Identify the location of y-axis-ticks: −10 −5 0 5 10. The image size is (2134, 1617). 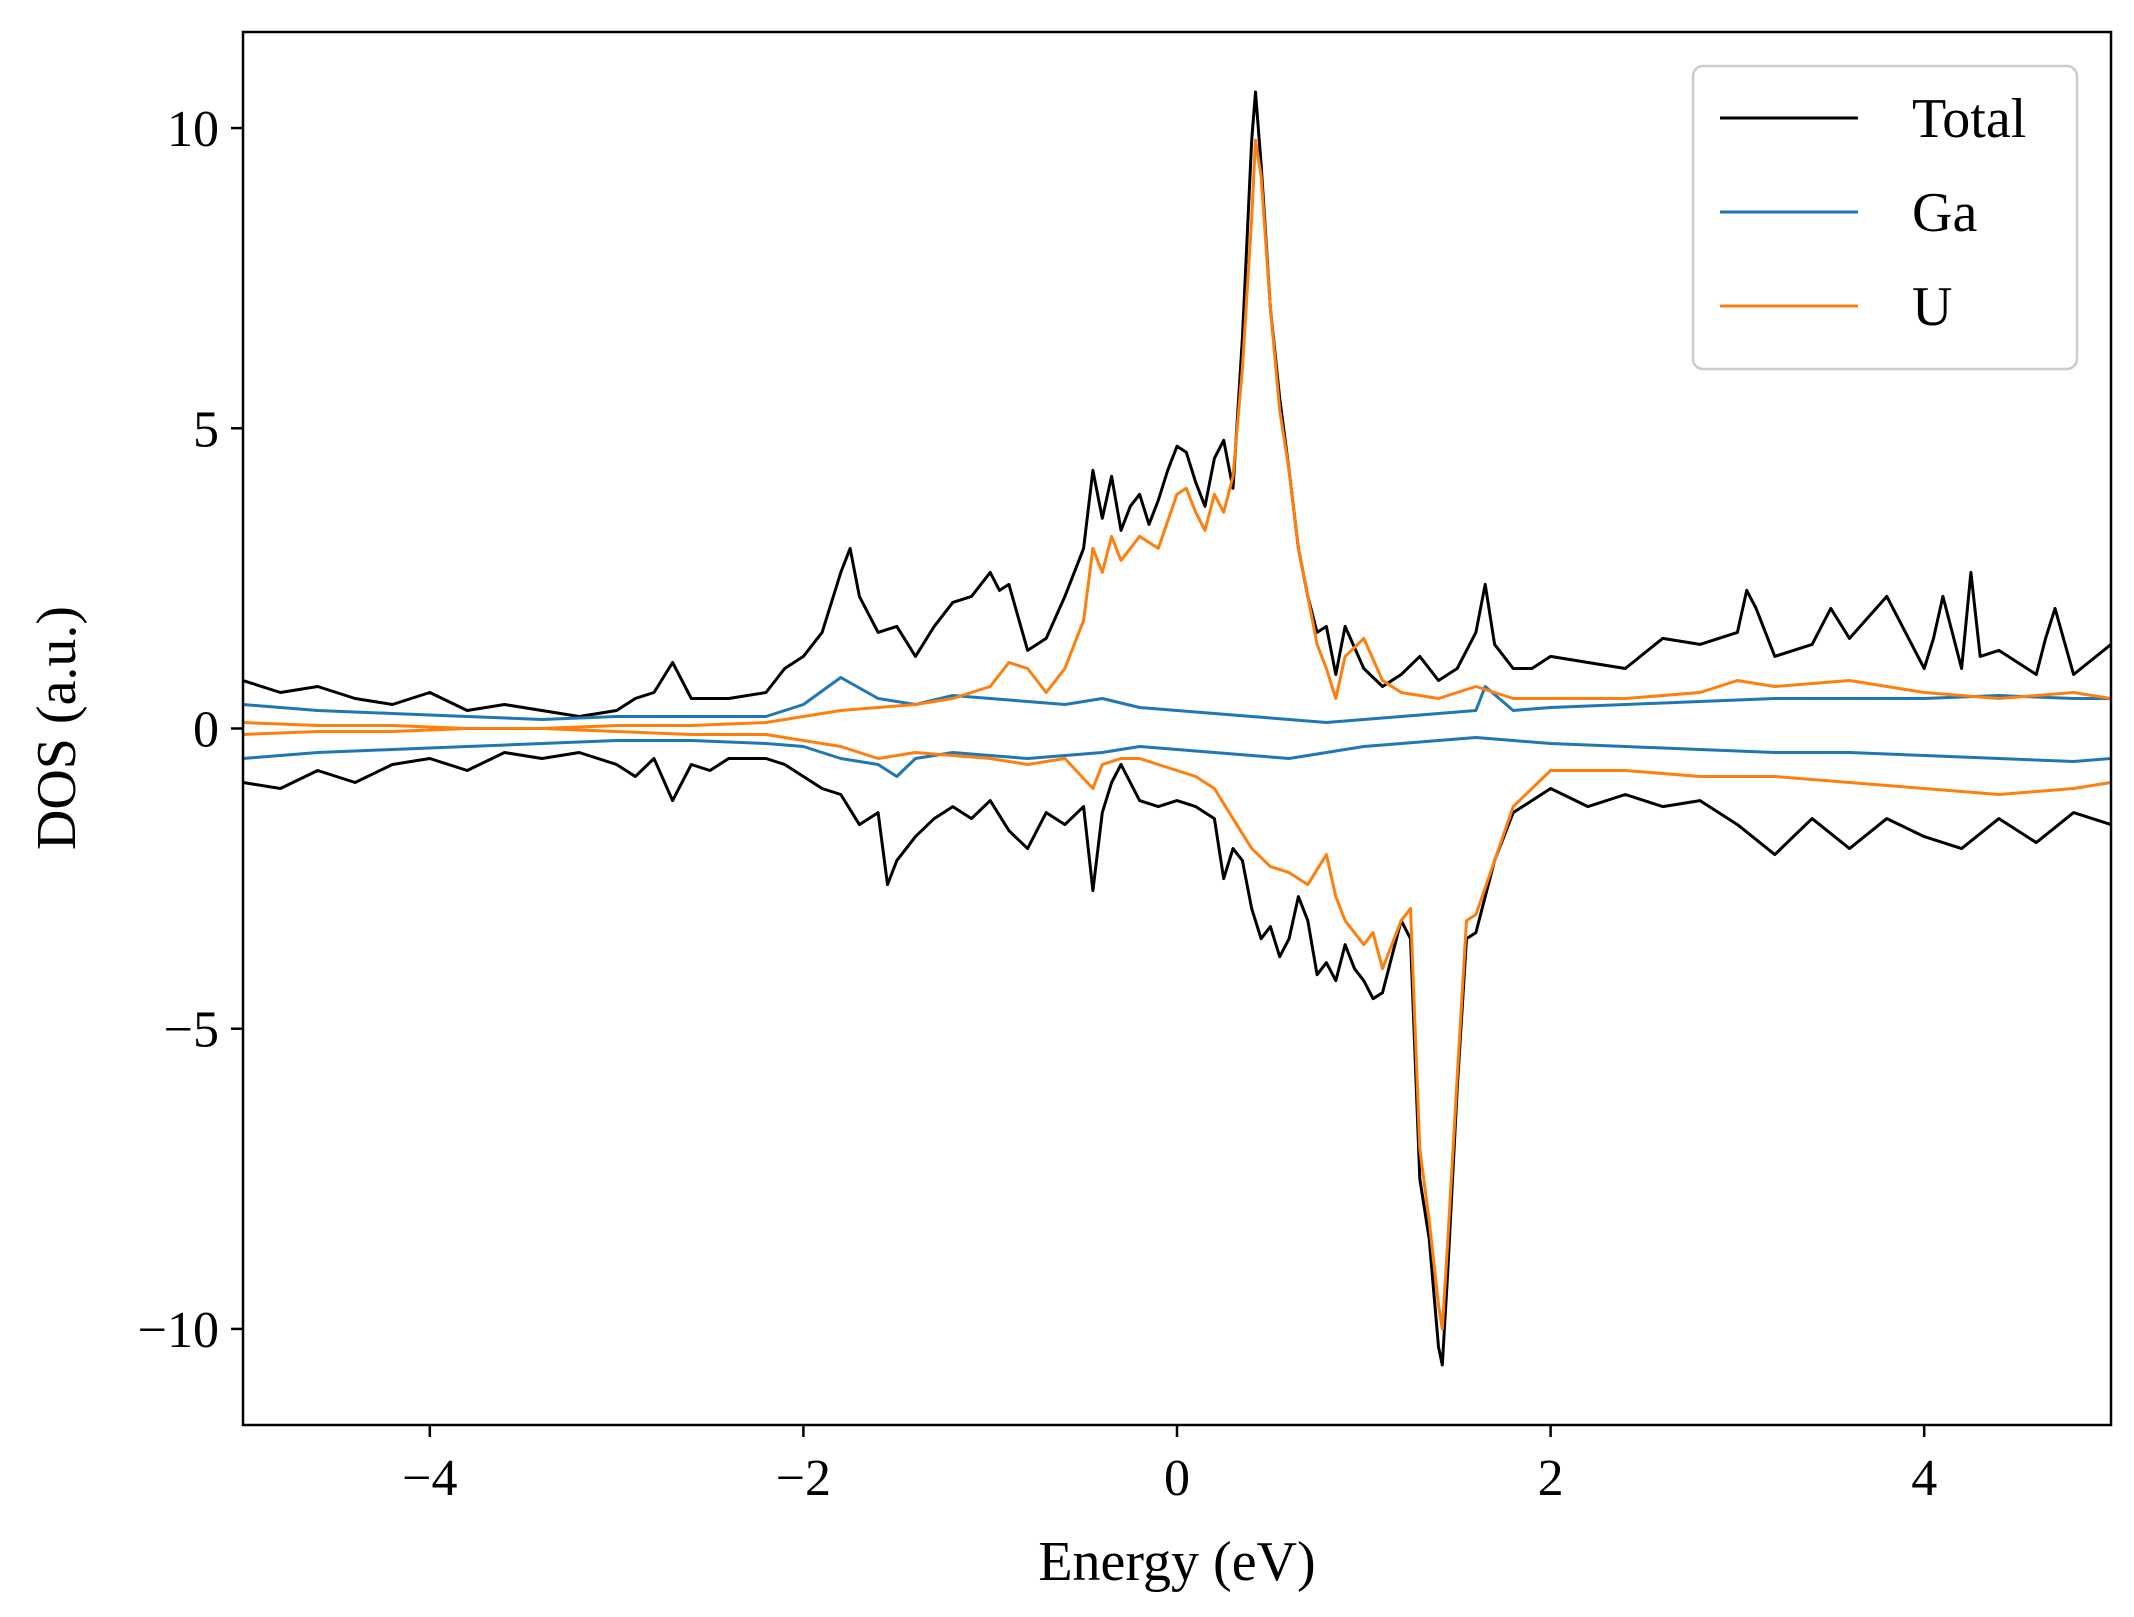
(190, 730).